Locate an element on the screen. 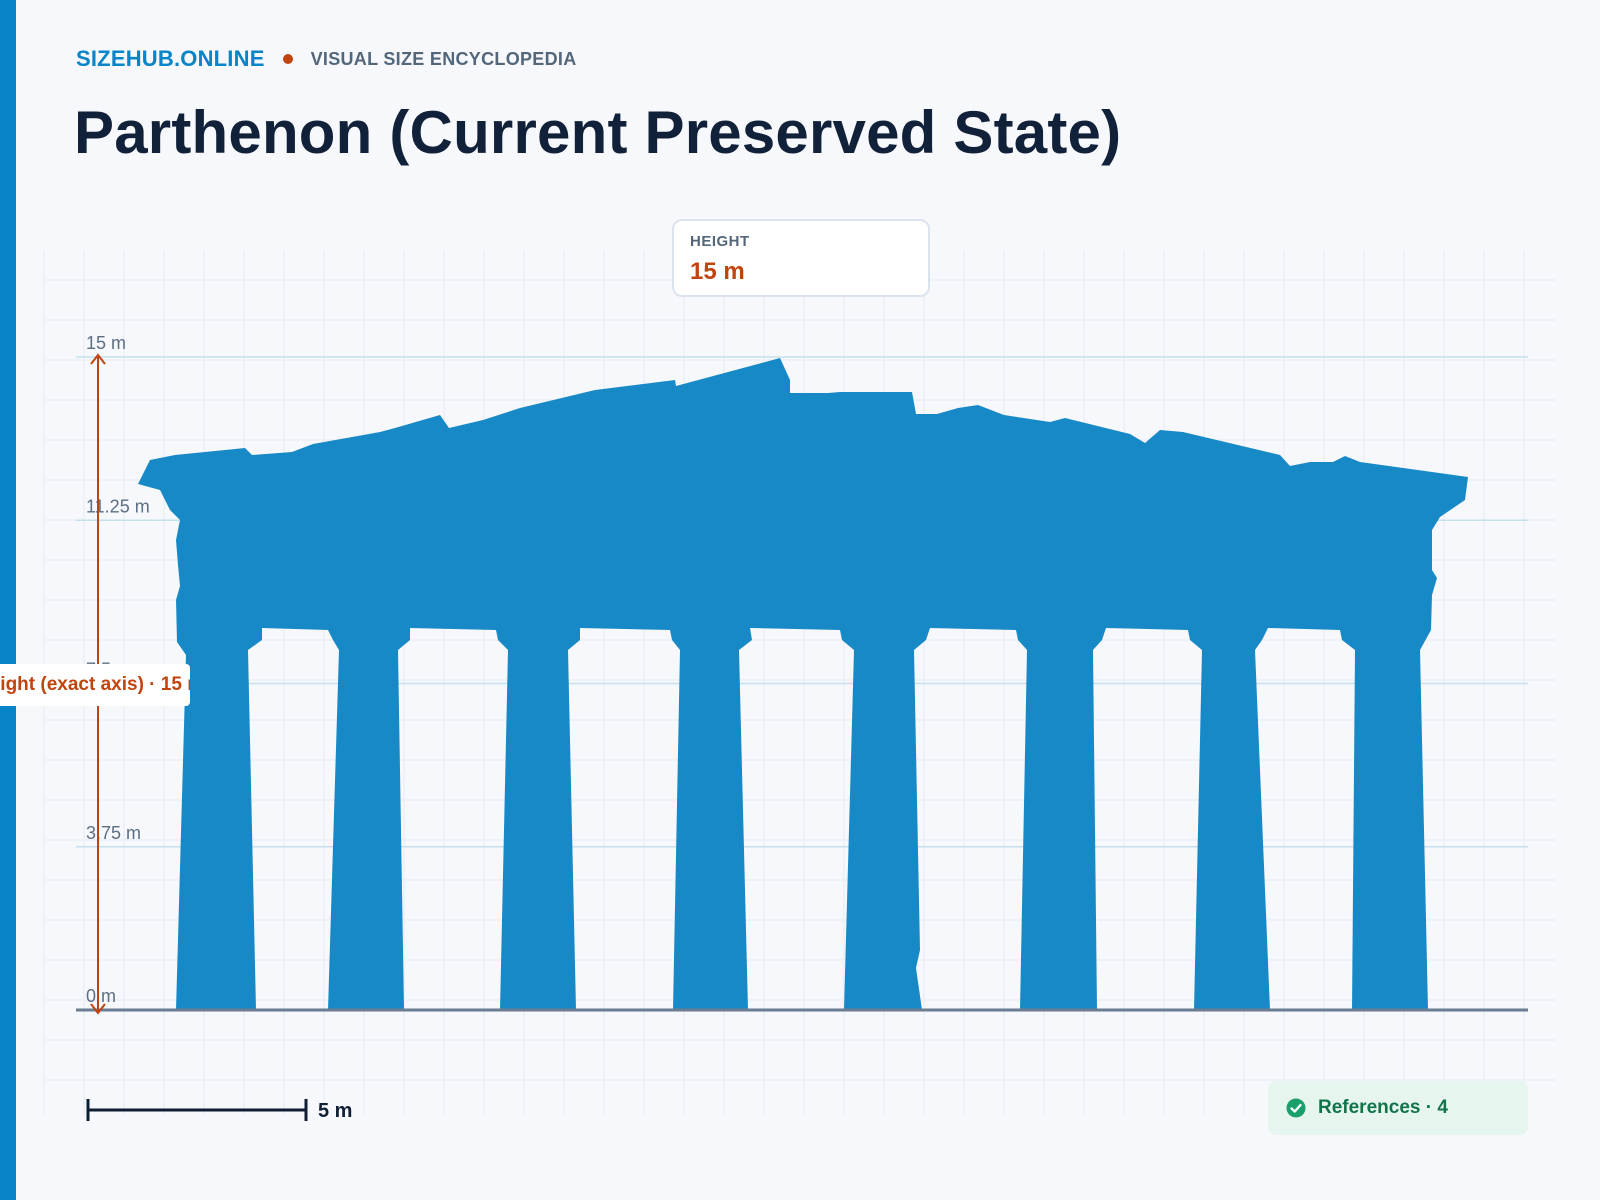  accent-bar is located at coordinates (8, 600).